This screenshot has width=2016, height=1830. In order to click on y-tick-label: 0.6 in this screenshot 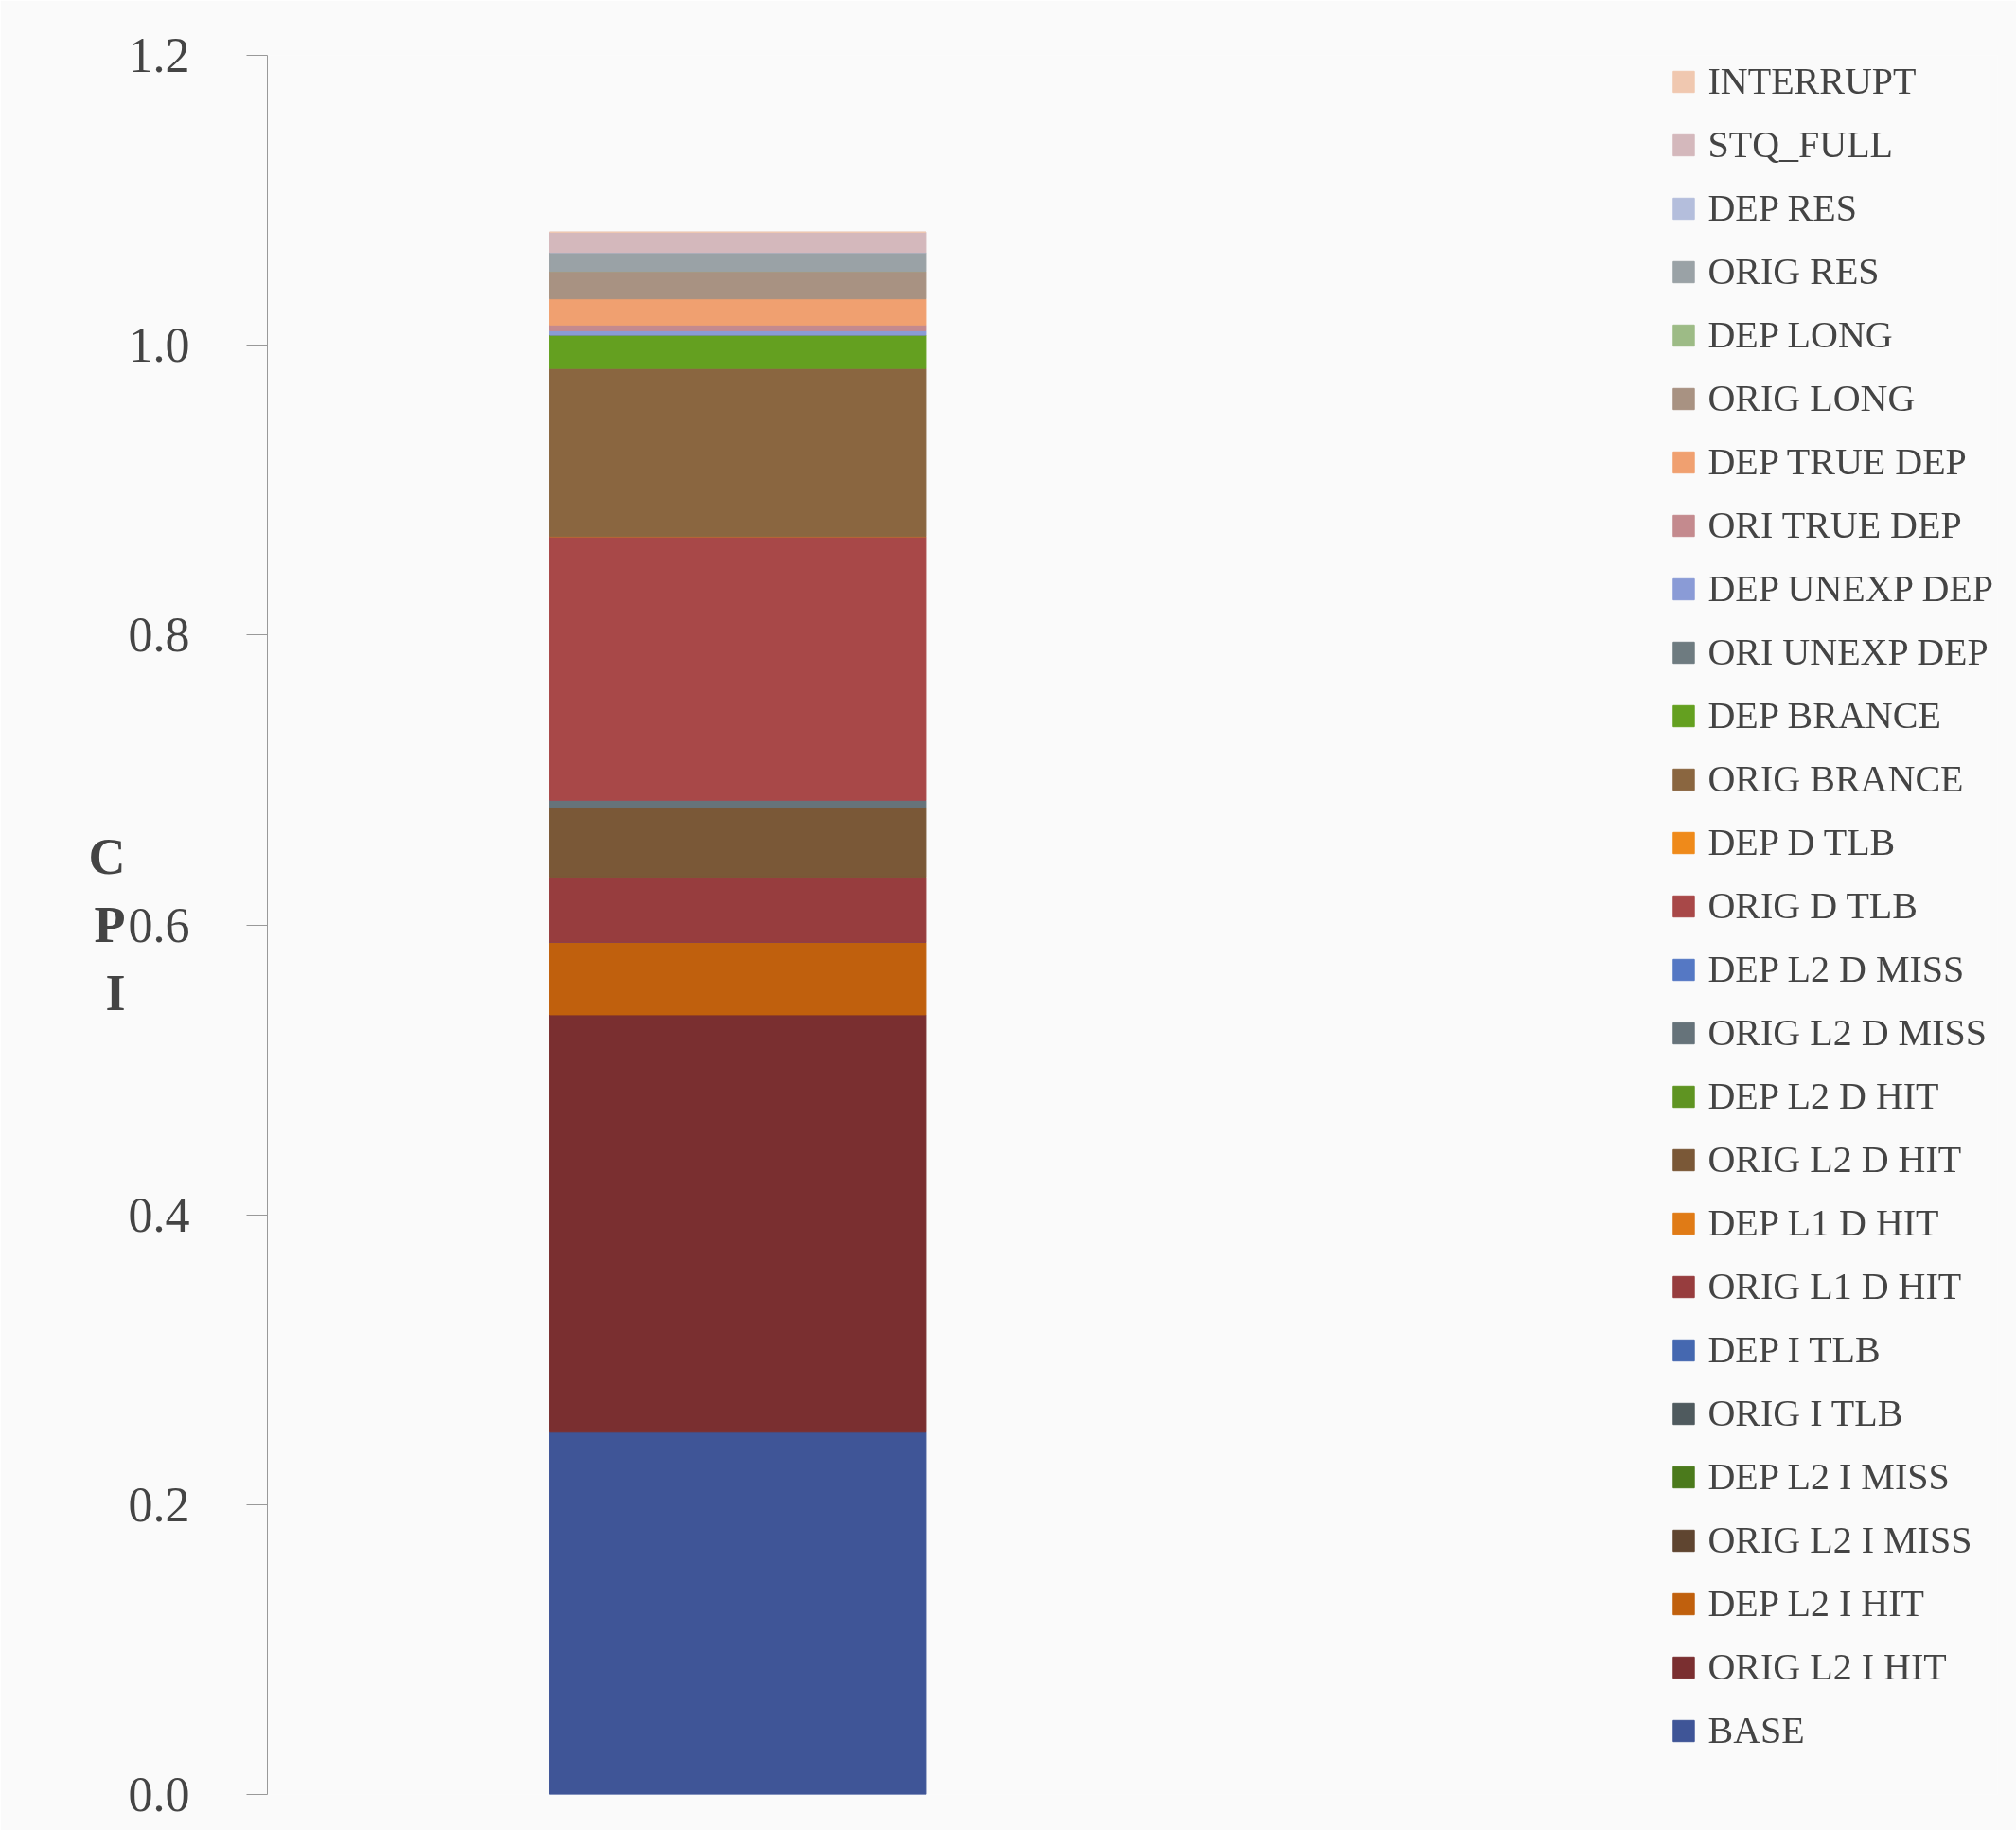, I will do `click(159, 925)`.